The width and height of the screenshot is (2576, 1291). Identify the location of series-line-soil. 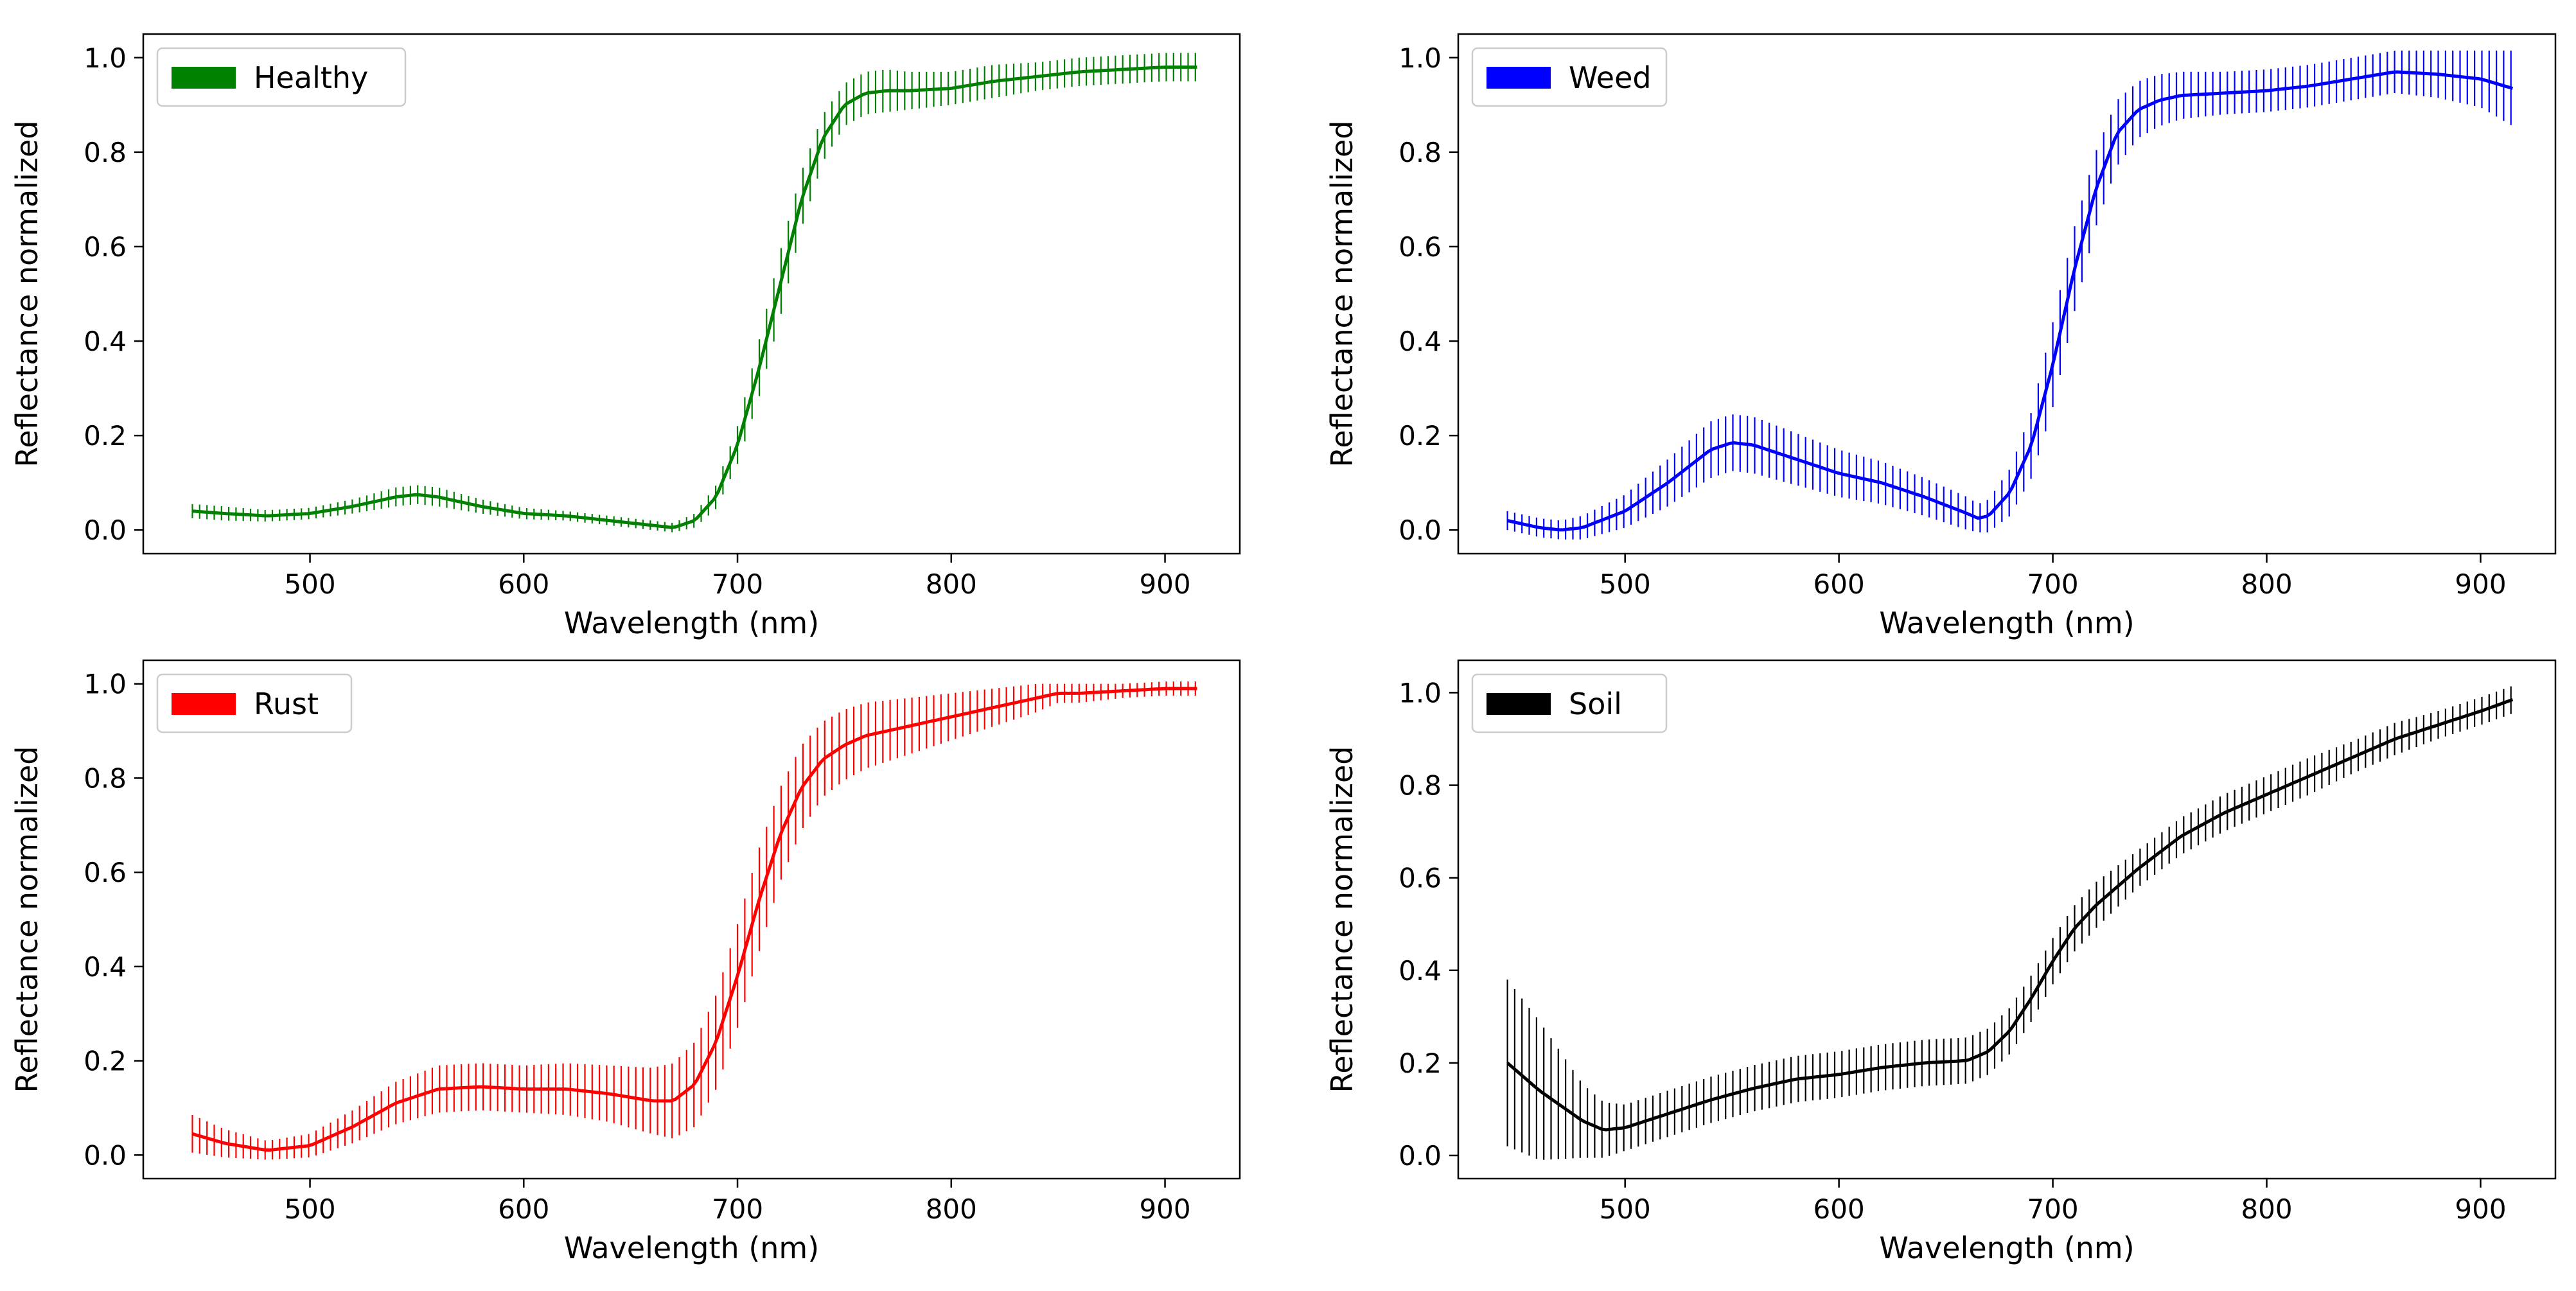
(2010, 915).